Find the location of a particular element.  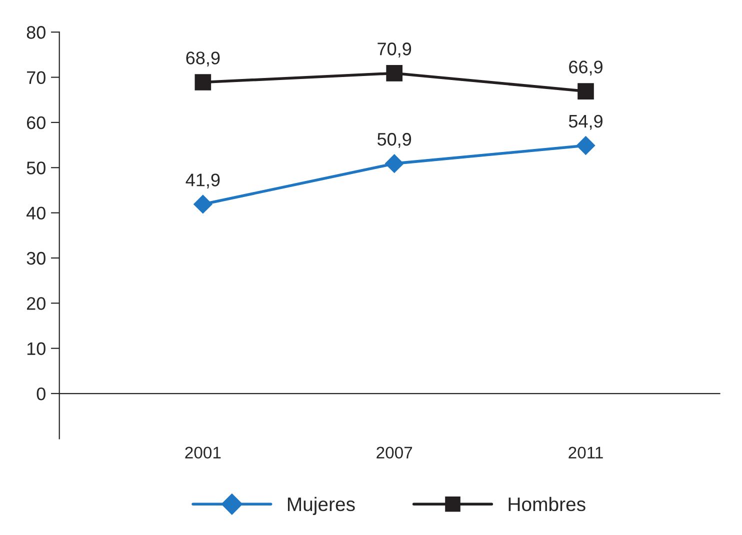

legend-label: Mujeres is located at coordinates (321, 505).